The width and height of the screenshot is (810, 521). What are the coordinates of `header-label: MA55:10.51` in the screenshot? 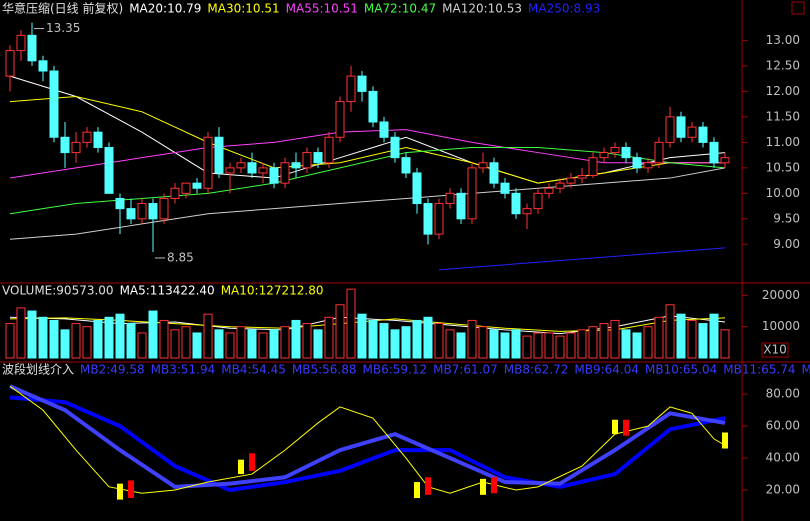 It's located at (322, 9).